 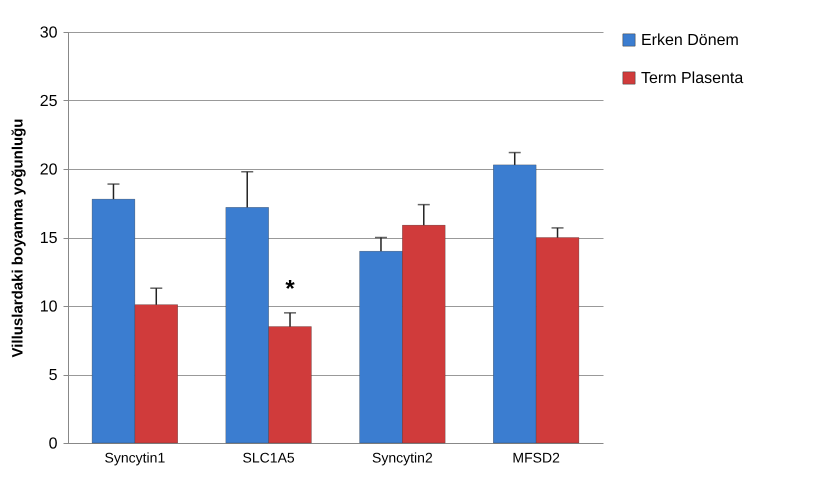 I want to click on y-tick-label: 10, so click(x=49, y=307).